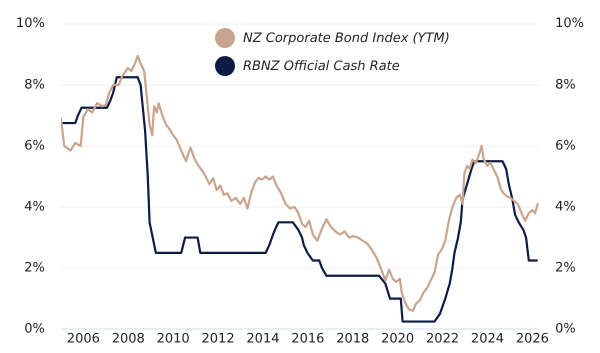  I want to click on y2-tick-label: 0%, so click(565, 329).